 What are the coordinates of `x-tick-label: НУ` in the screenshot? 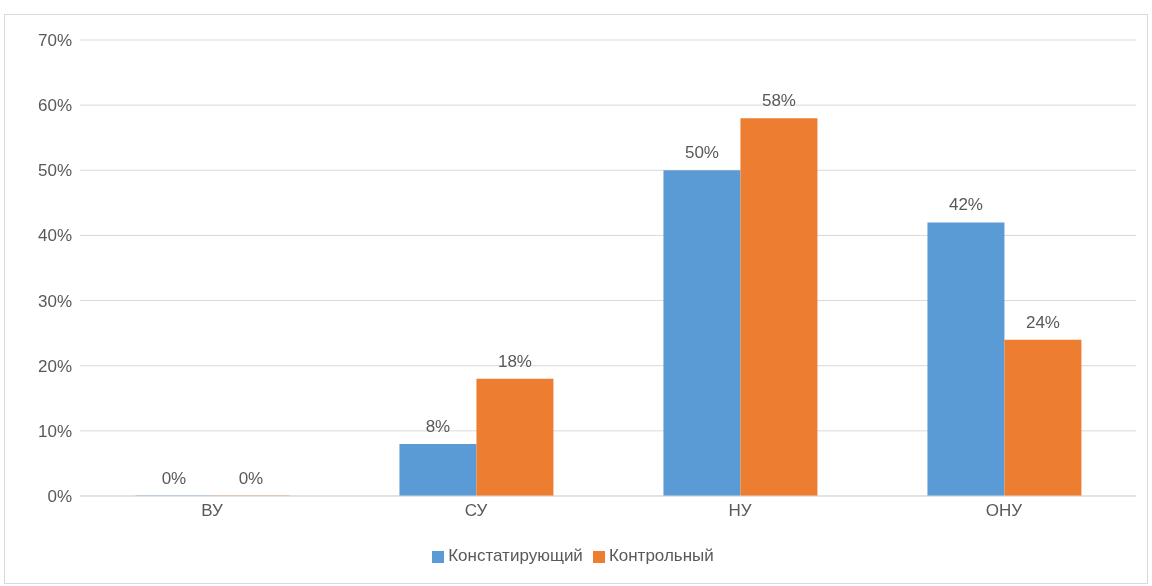 It's located at (740, 511).